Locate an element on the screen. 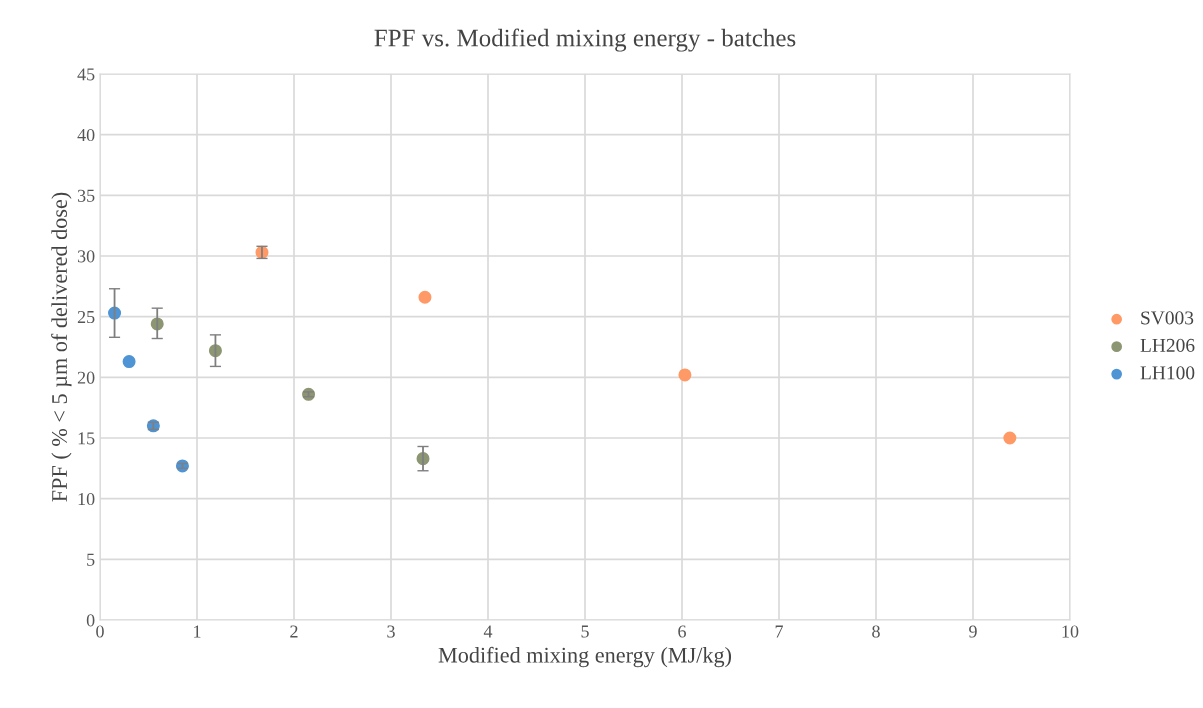  x-tick-label: 6 is located at coordinates (682, 631).